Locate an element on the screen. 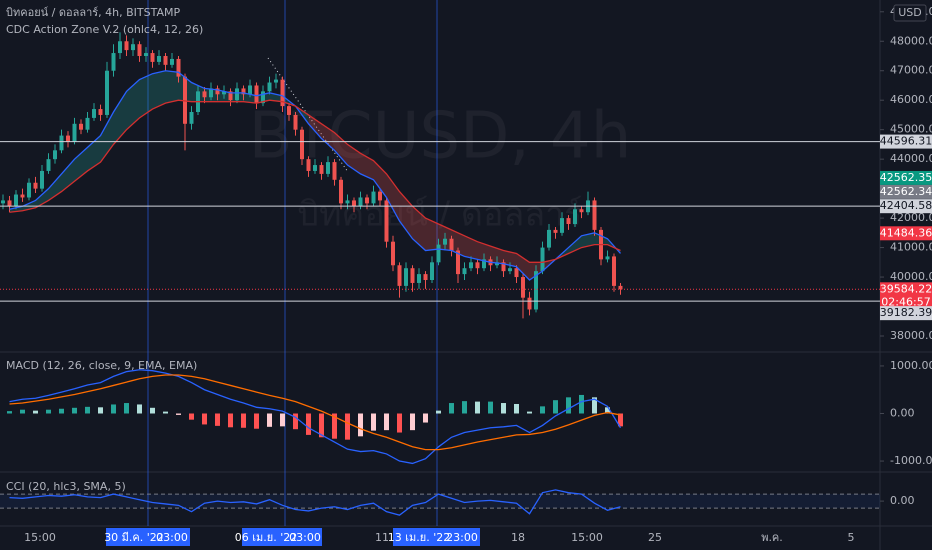  y-tick-label: 45000.00 is located at coordinates (911, 129).